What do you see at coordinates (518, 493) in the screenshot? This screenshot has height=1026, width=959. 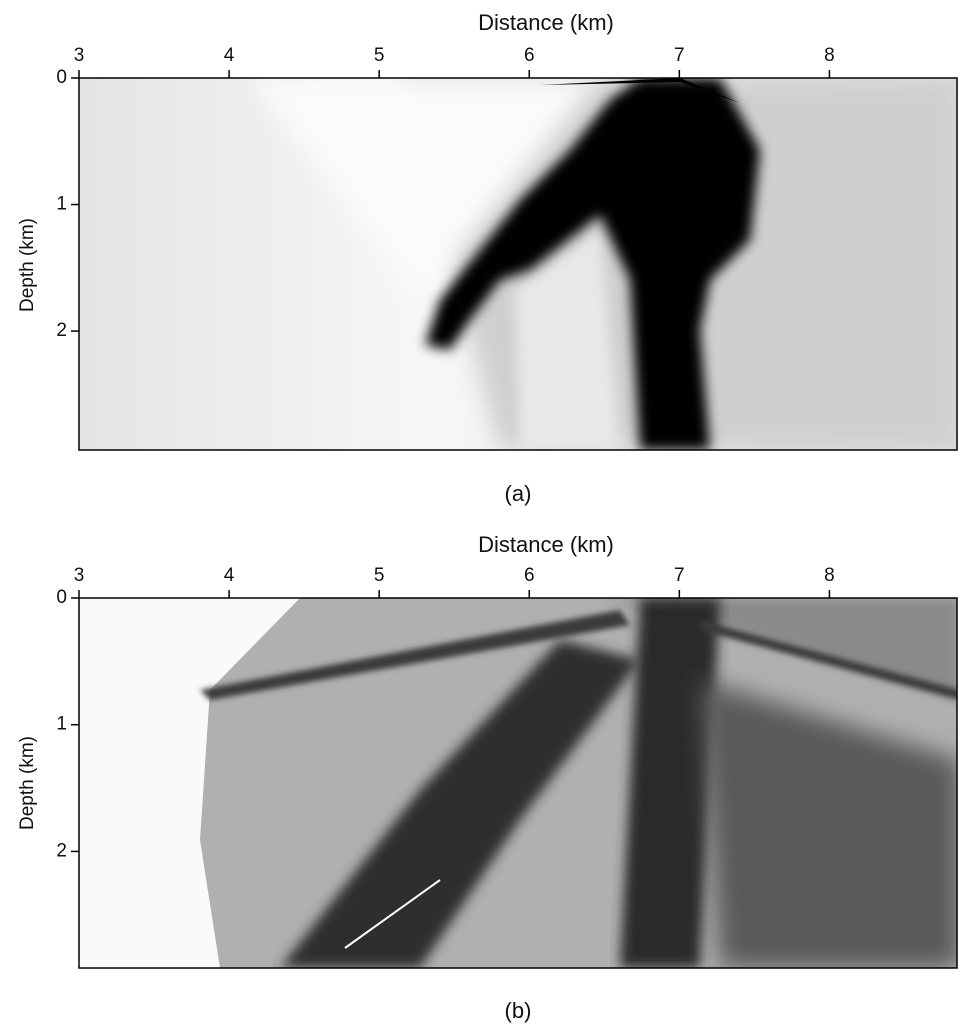 I see `caption: (a)` at bounding box center [518, 493].